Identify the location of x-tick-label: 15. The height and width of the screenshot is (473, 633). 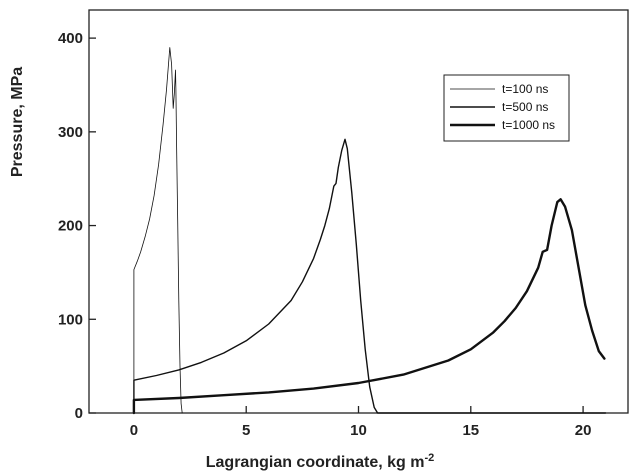
(470, 430).